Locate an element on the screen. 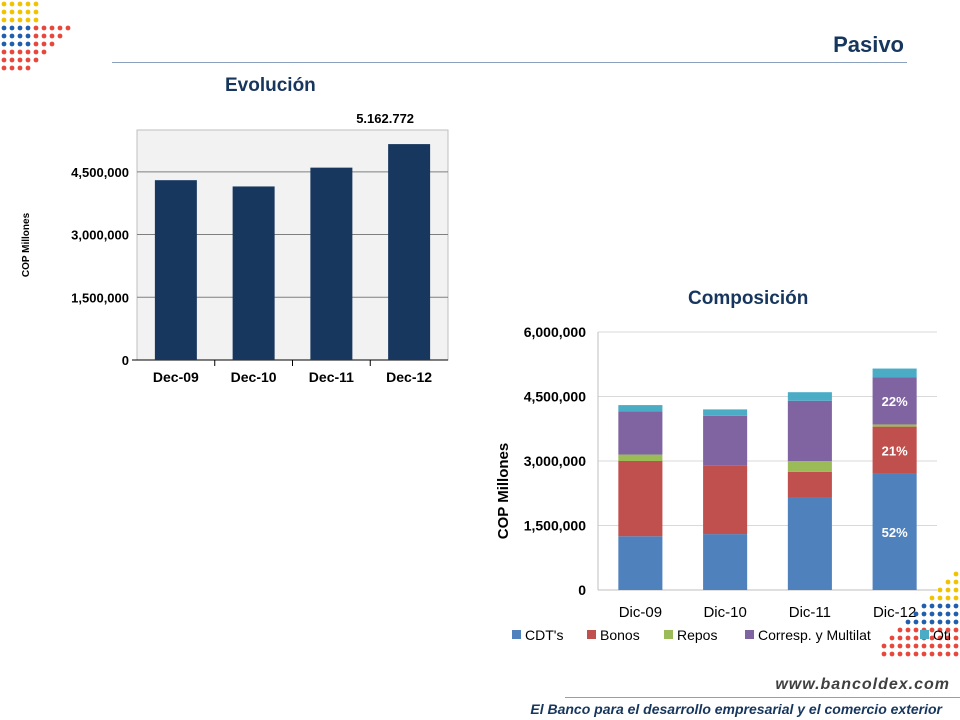 This screenshot has height=720, width=960. composition-chart-title: Composición is located at coordinates (748, 298).